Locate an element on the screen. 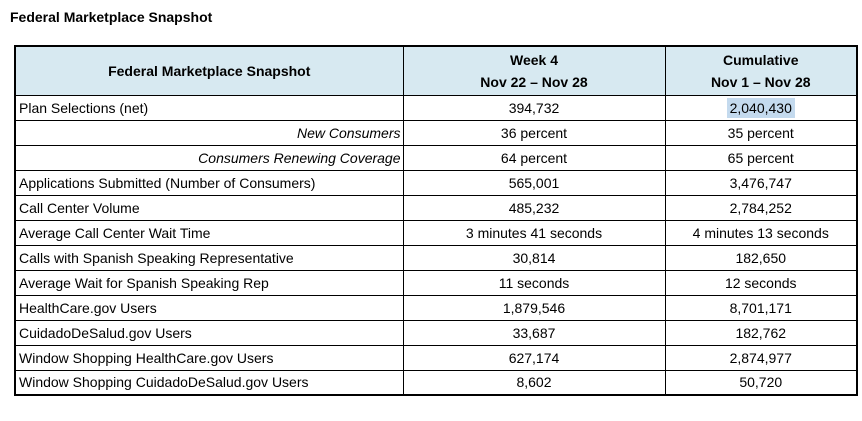 This screenshot has height=421, width=862. row-week4-value: 8,602 is located at coordinates (534, 382).